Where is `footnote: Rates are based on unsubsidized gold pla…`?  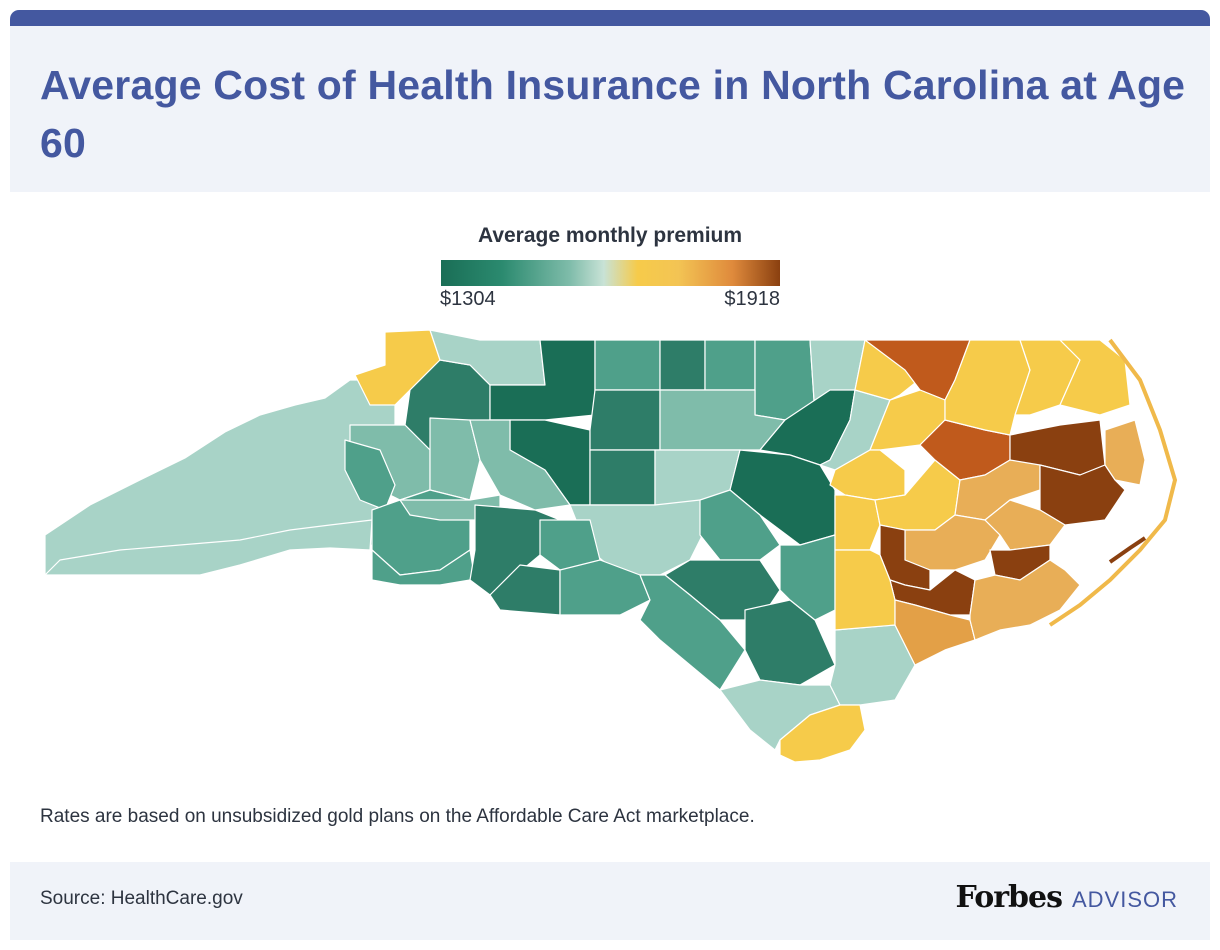
footnote: Rates are based on unsubsidized gold pla… is located at coordinates (397, 816).